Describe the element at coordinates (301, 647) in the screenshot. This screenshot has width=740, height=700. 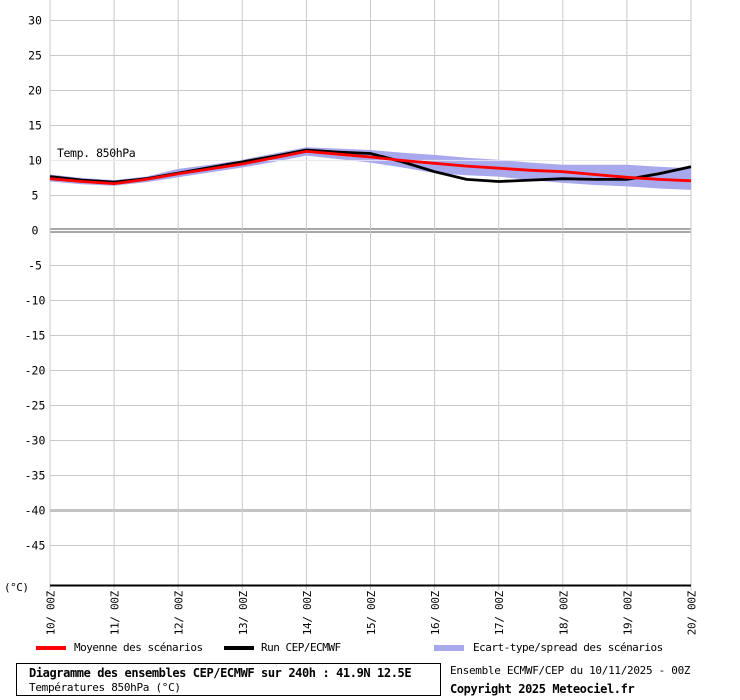
I see `run-line-legend-label: Run CEP/ECMWF` at that location.